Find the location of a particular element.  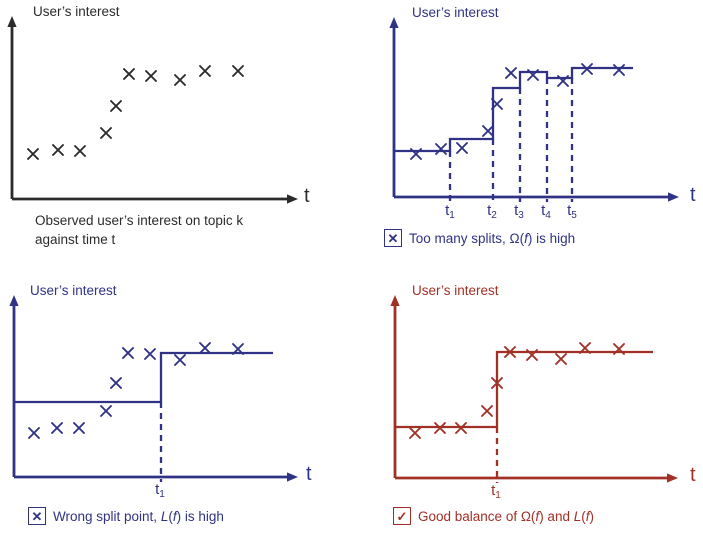

p0-xaxis-label: t is located at coordinates (307, 196).